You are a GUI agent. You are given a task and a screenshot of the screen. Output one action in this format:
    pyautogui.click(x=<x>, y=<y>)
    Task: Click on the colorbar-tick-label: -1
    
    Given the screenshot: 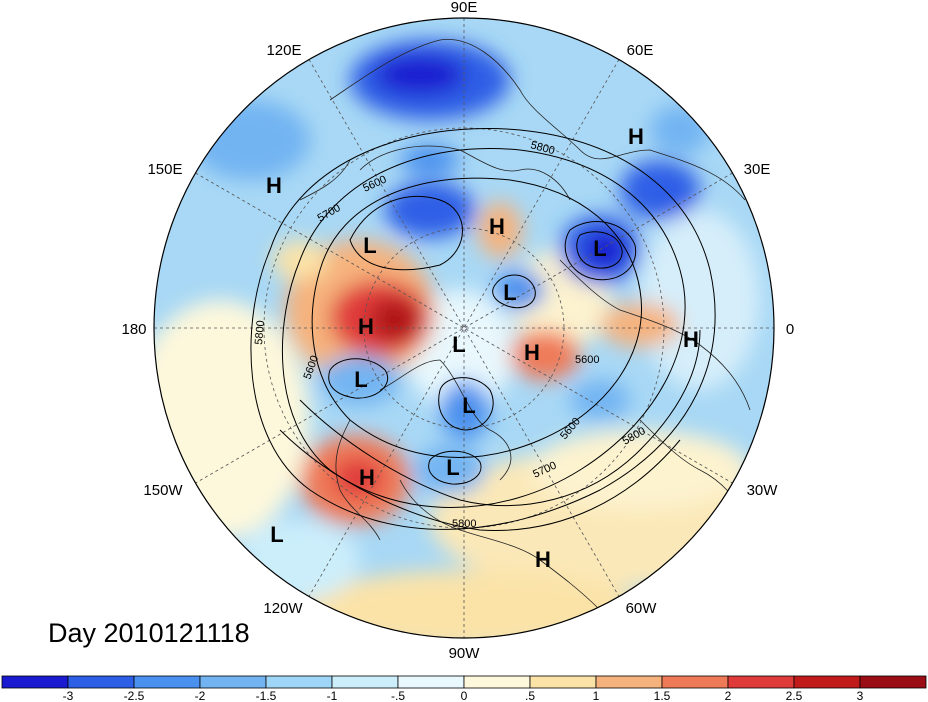 What is the action you would take?
    pyautogui.click(x=332, y=695)
    